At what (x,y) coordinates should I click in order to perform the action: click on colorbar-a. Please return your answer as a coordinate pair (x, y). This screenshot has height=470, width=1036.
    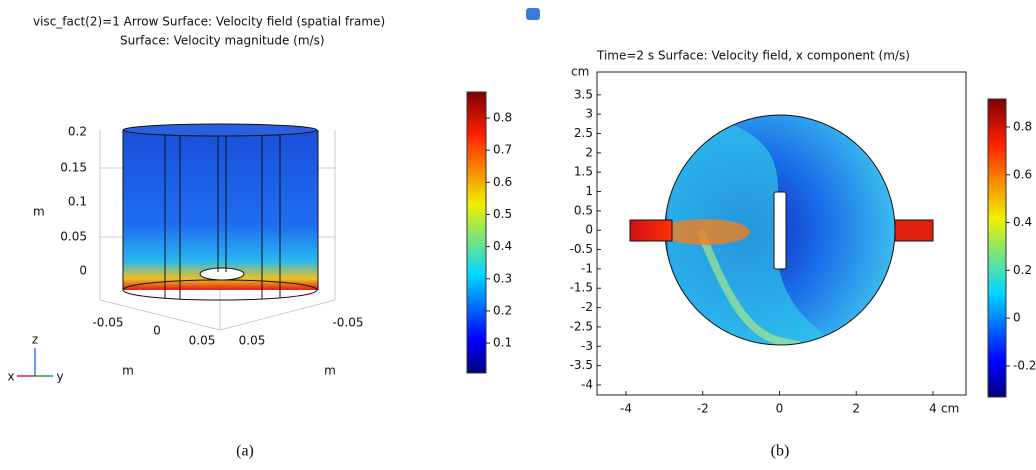
    Looking at the image, I should click on (476, 232).